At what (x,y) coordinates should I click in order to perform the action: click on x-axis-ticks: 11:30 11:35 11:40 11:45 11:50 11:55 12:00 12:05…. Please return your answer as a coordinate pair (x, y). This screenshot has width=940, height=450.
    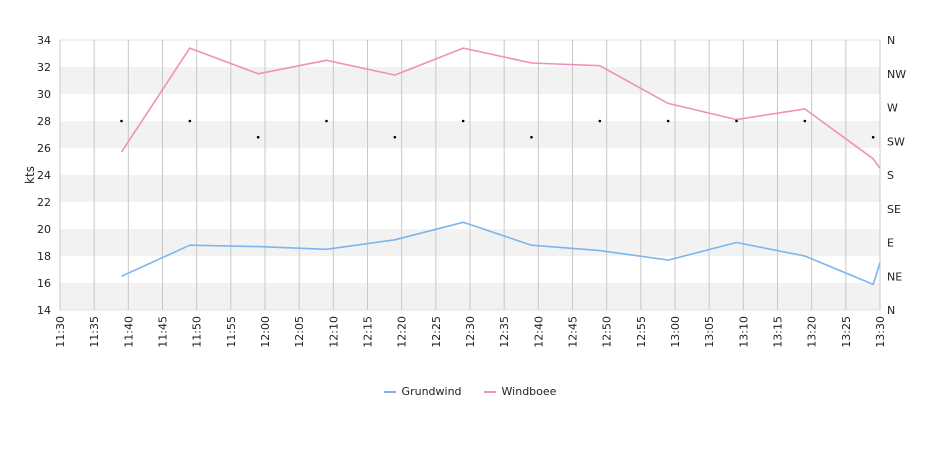
    Looking at the image, I should click on (470, 332).